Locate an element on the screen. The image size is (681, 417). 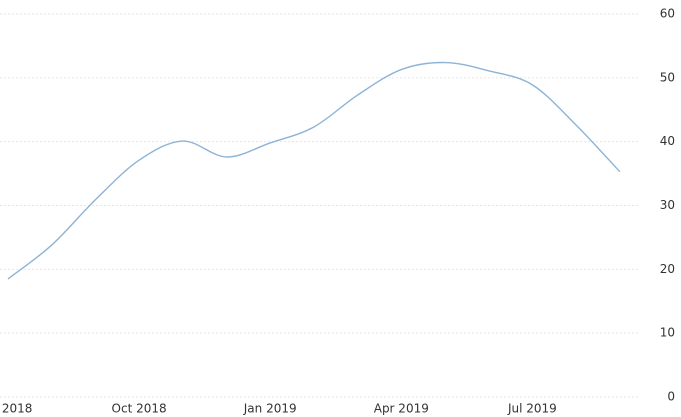
y-tick-label: 50 is located at coordinates (667, 77).